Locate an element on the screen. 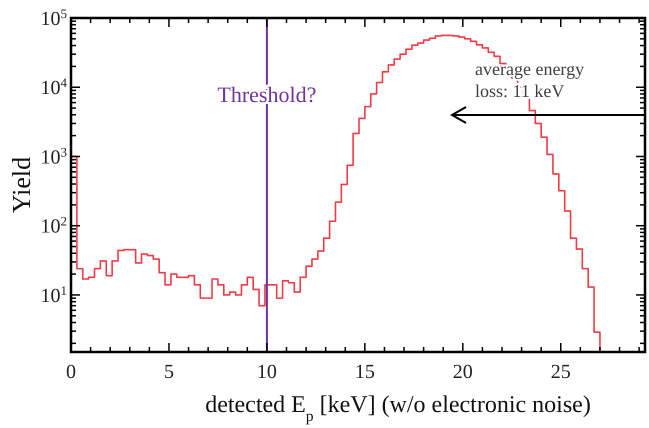  x-tick-label: 25 is located at coordinates (560, 372).